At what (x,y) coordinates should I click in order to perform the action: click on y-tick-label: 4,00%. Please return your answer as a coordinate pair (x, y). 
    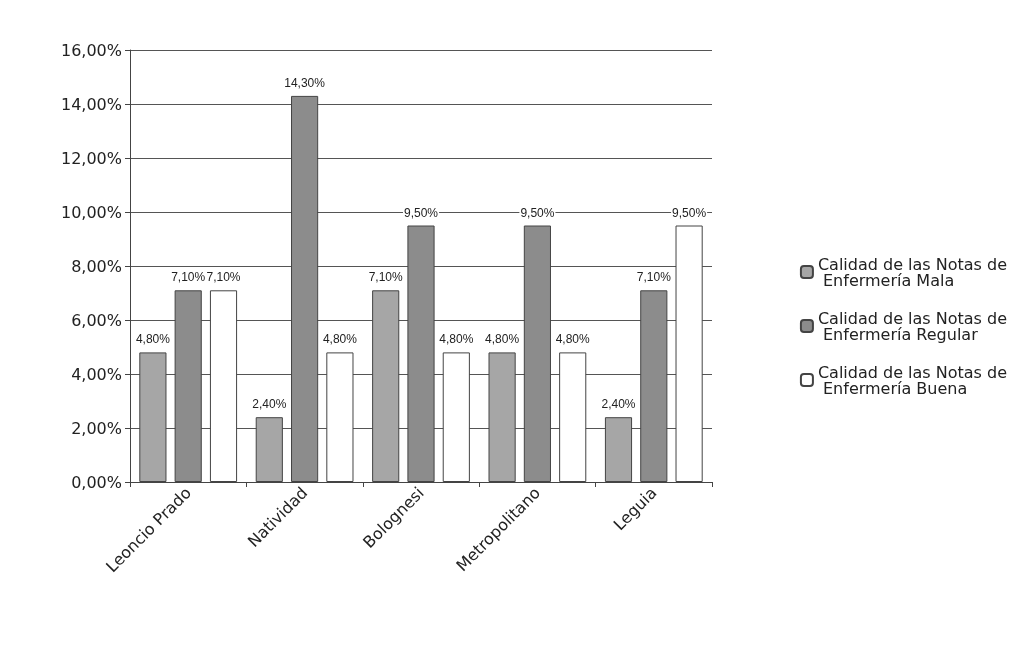
    Looking at the image, I should click on (96, 374).